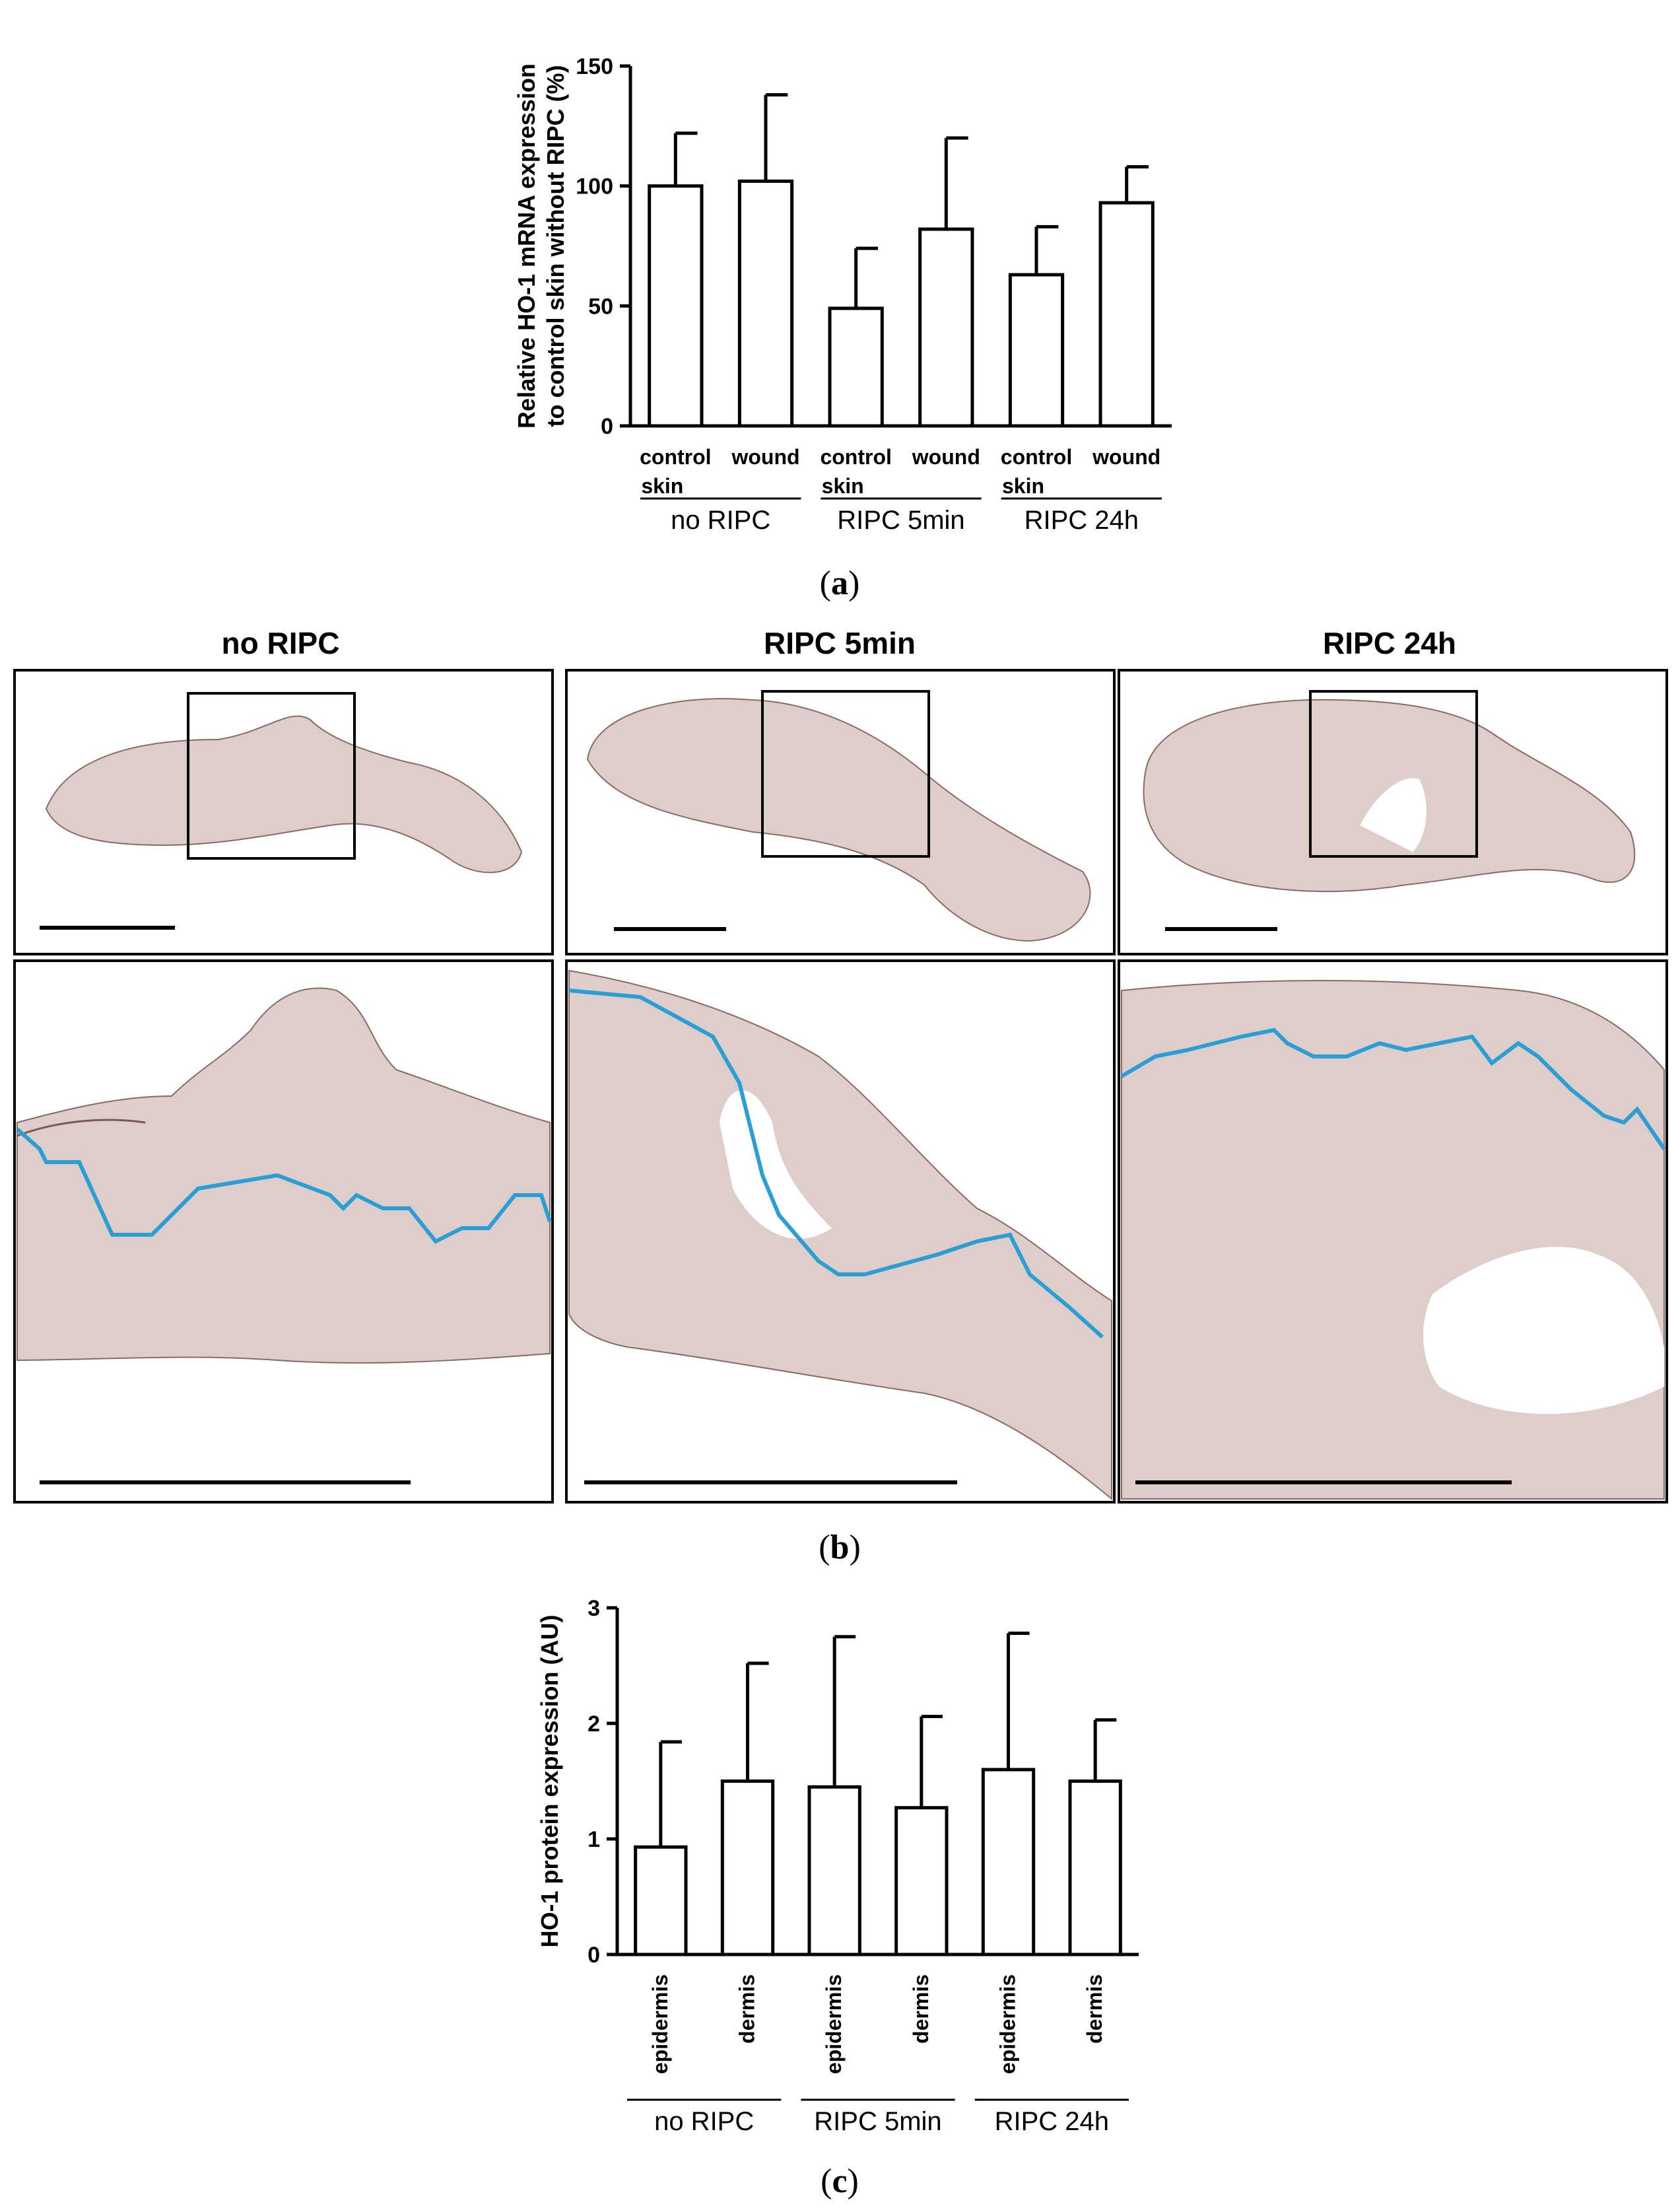 This screenshot has width=1680, height=2212. I want to click on y-axis-label-line: to control skin without RIPC (%), so click(555, 246).